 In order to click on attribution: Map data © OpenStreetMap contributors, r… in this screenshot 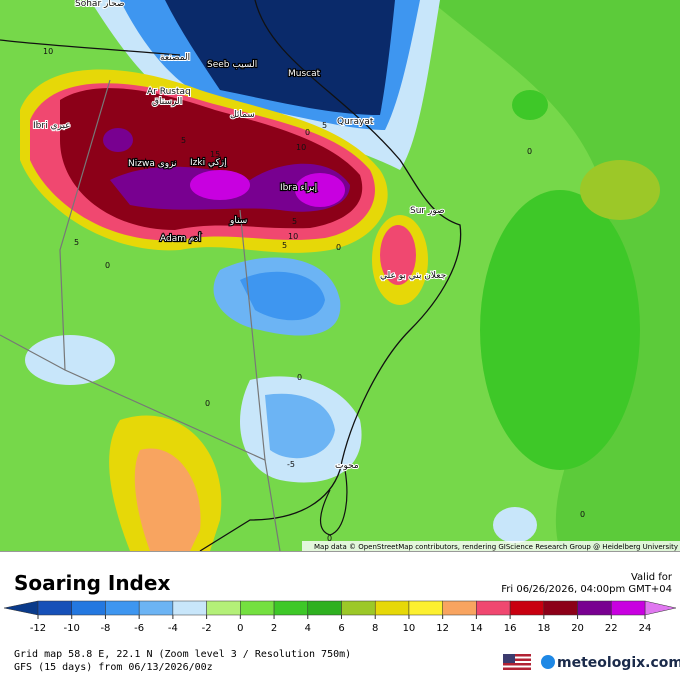, I will do `click(496, 547)`.